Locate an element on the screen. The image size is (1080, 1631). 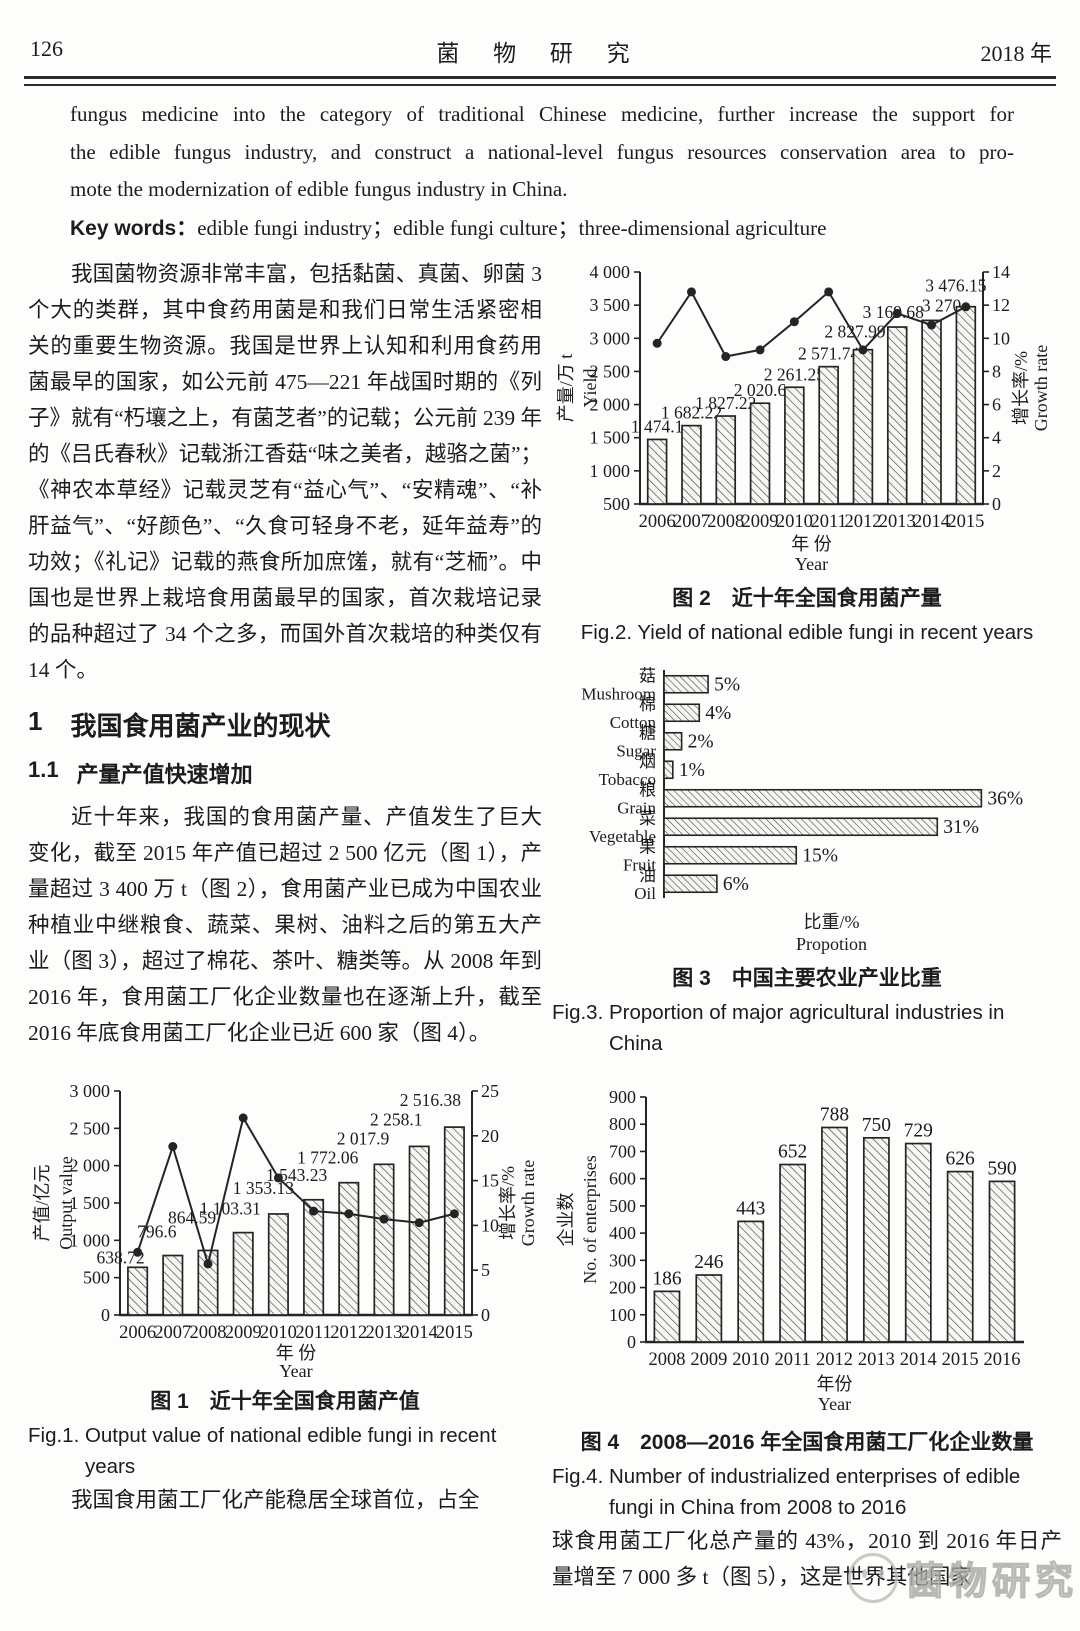
svg-text: Yield is located at coordinates (590, 388).